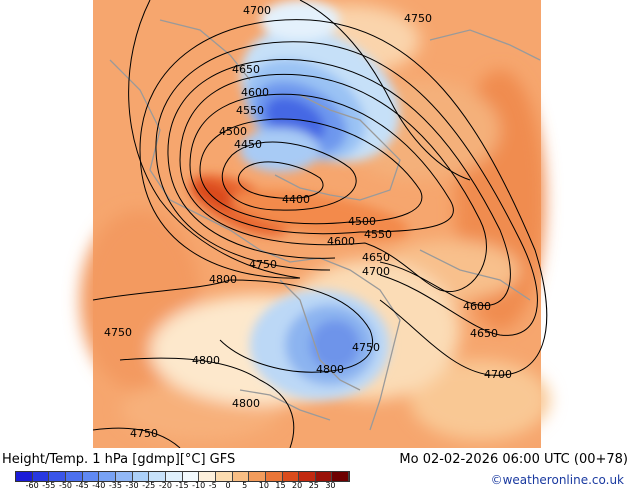 The width and height of the screenshot is (634, 491). What do you see at coordinates (132, 485) in the screenshot?
I see `legend-tick-label: -30` at bounding box center [132, 485].